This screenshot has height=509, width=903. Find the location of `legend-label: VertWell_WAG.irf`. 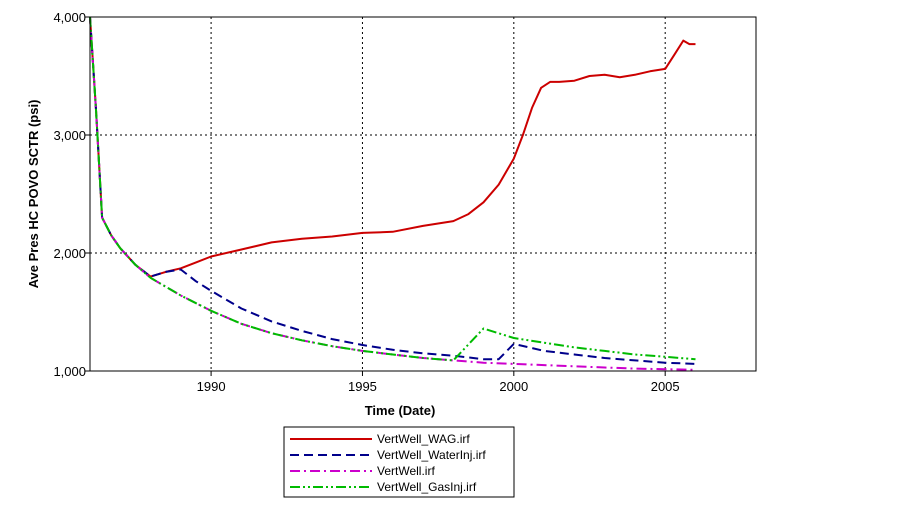

legend-label: VertWell_WAG.irf is located at coordinates (423, 439).